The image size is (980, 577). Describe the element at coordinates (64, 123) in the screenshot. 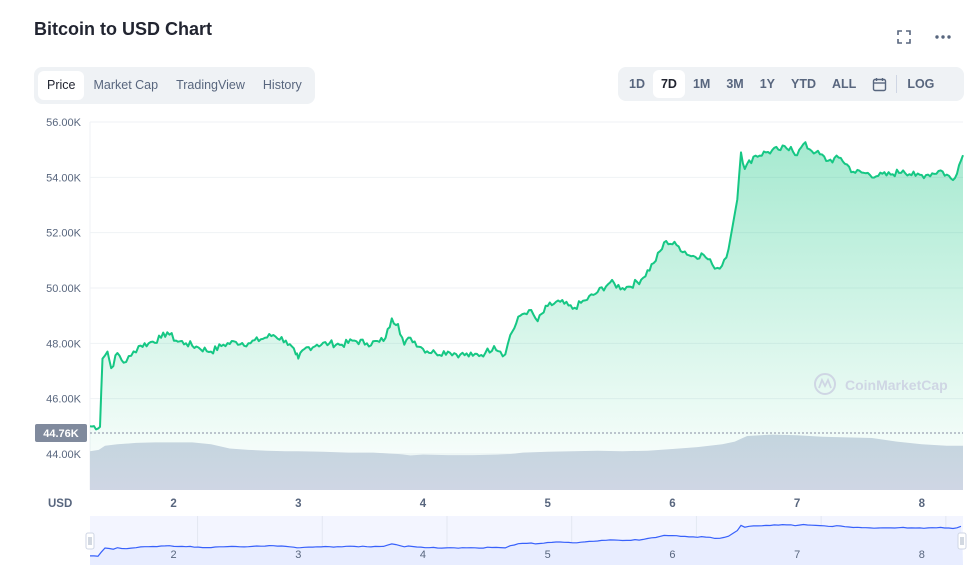

I see `y-tick-label: 56.00K` at that location.